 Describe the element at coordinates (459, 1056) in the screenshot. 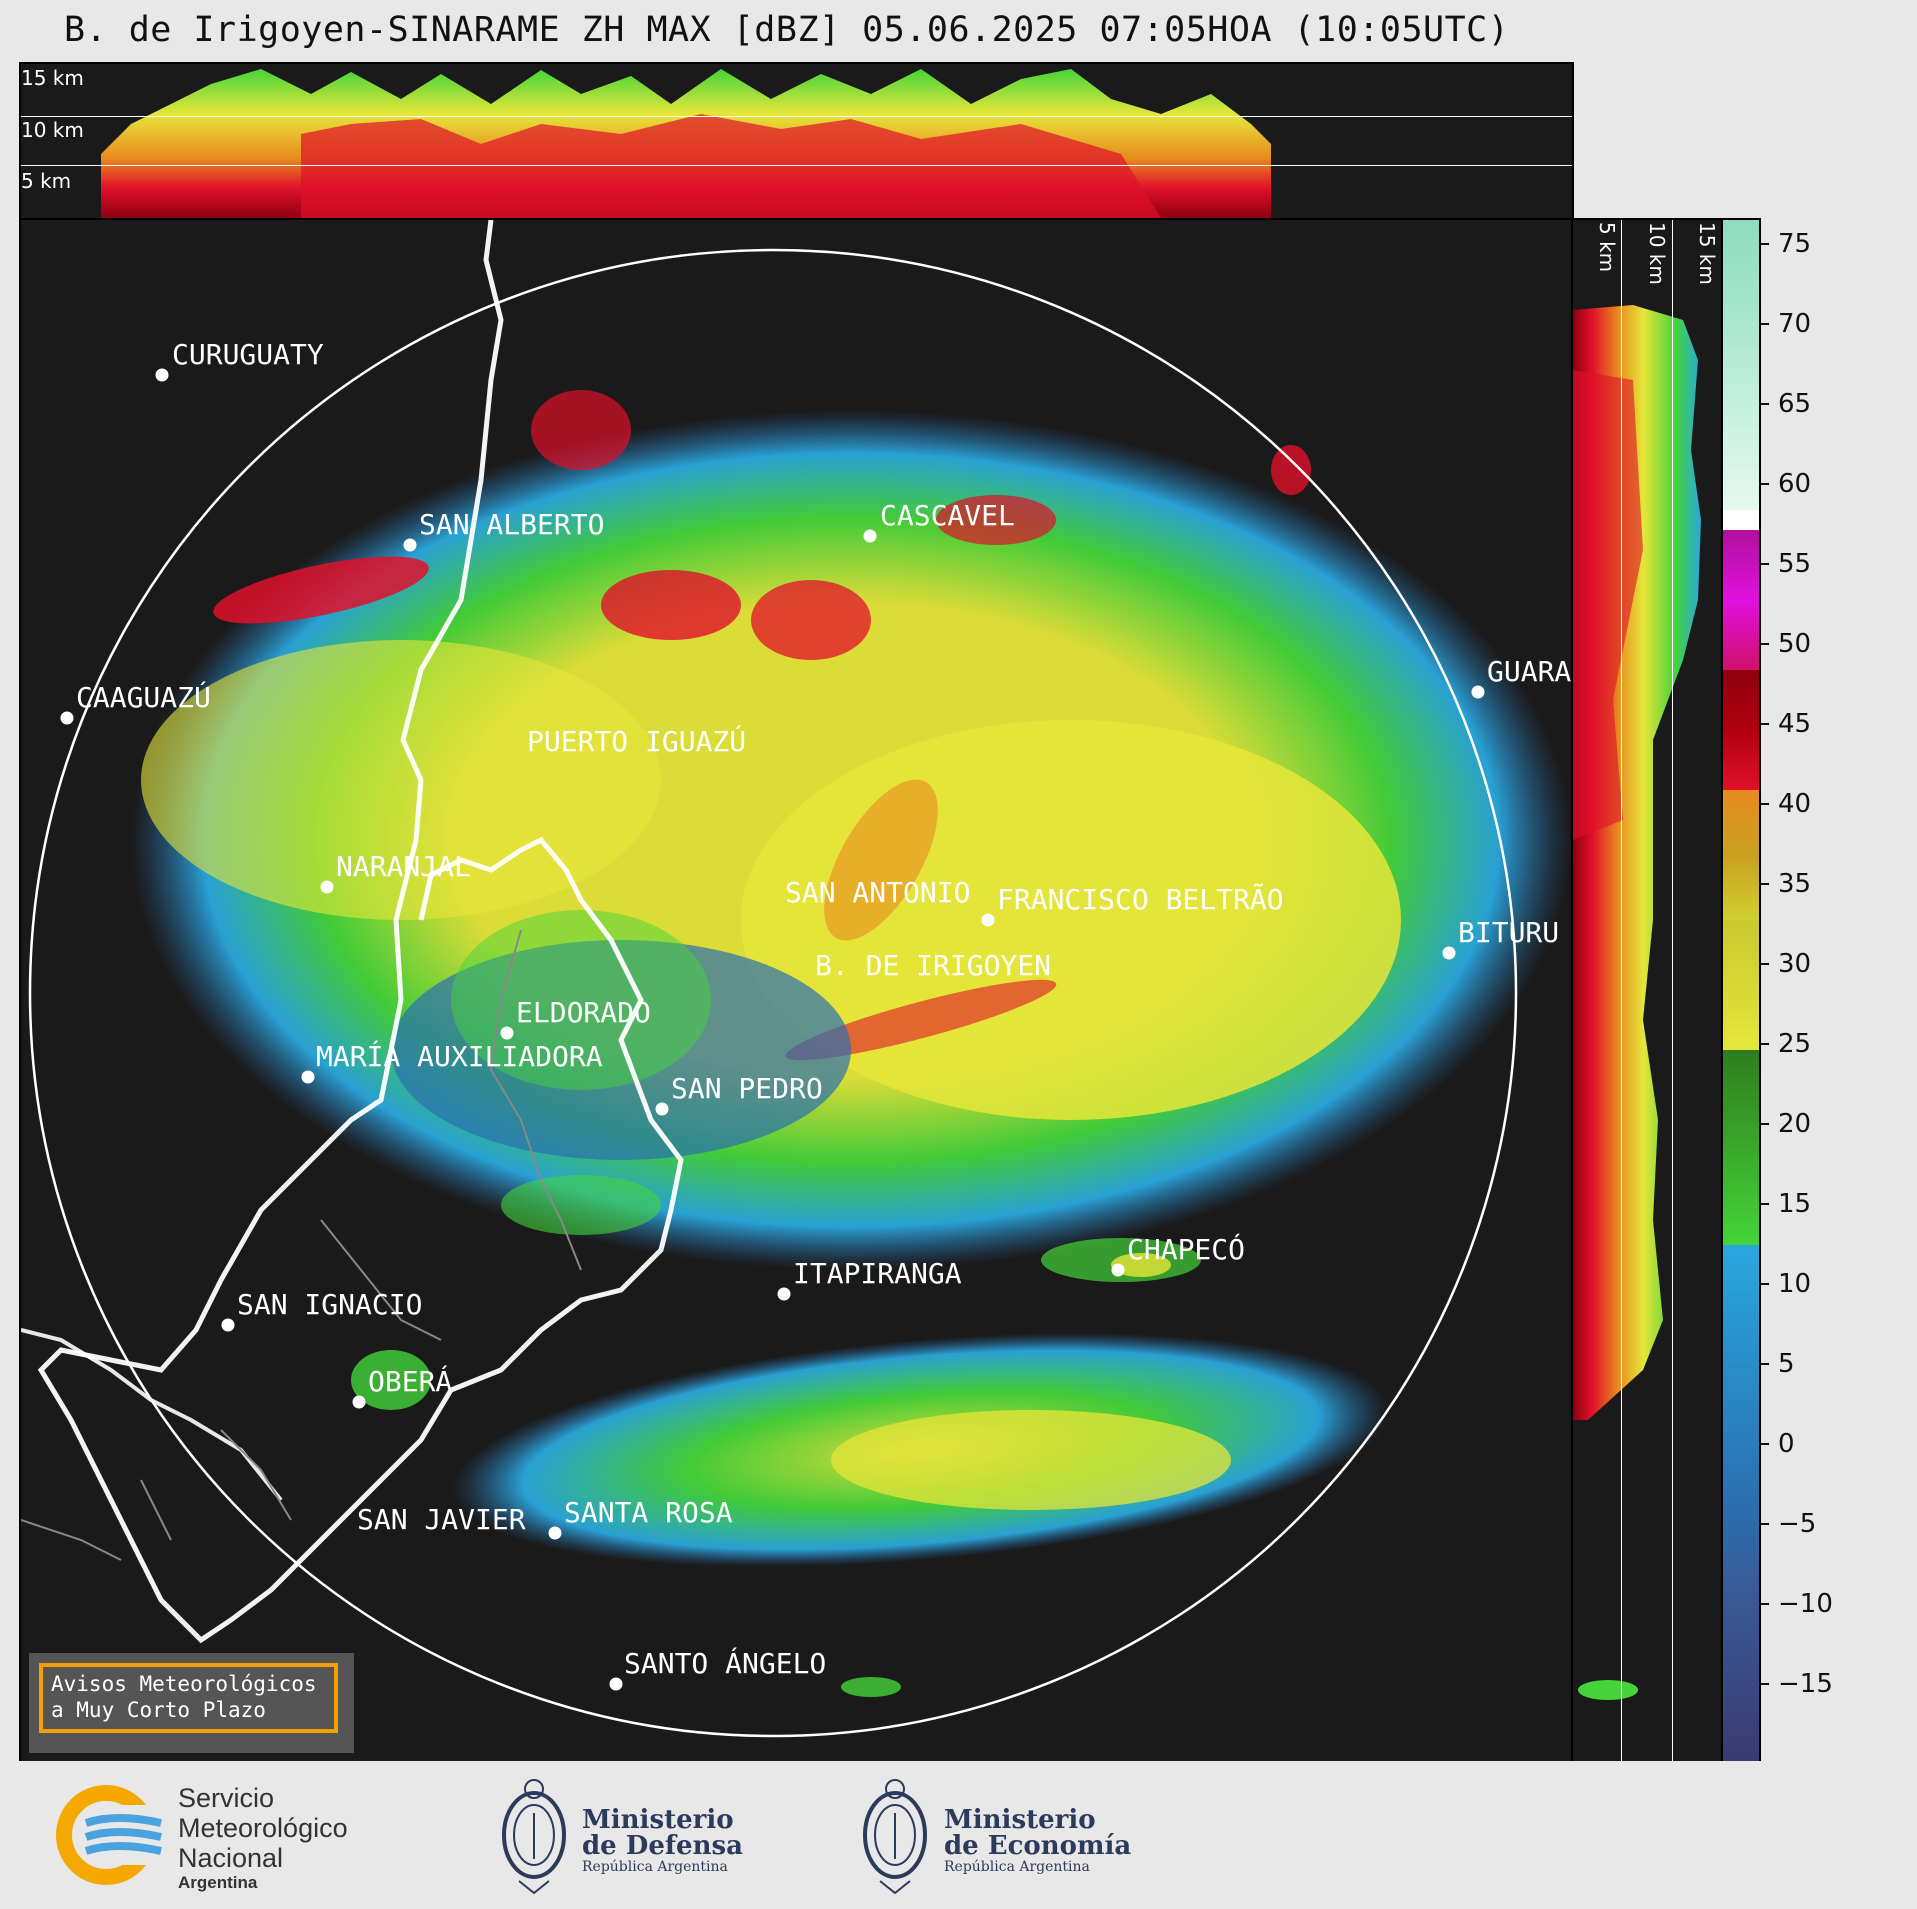

I see `city-label: MARÍA AUXILIADORA` at that location.